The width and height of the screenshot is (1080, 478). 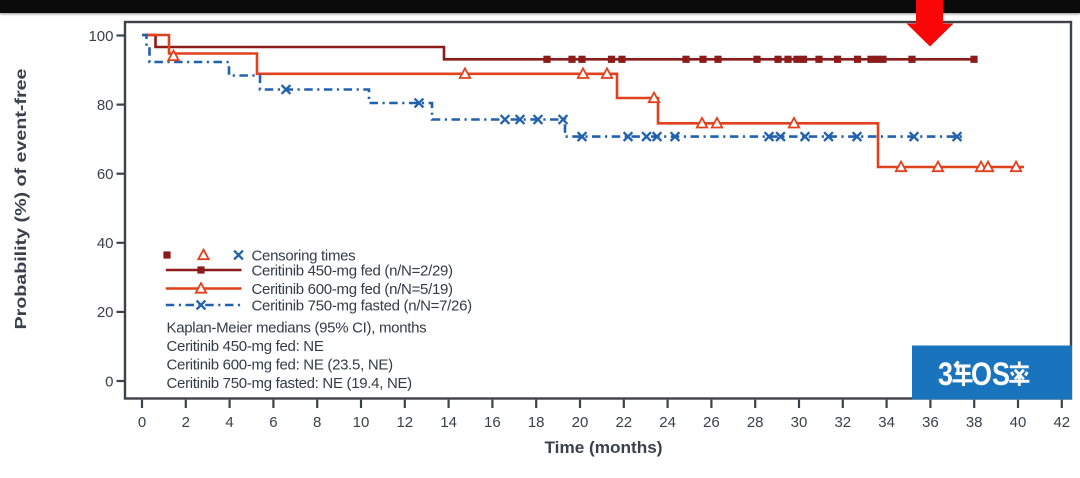 What do you see at coordinates (974, 422) in the screenshot?
I see `svg-text: 38` at bounding box center [974, 422].